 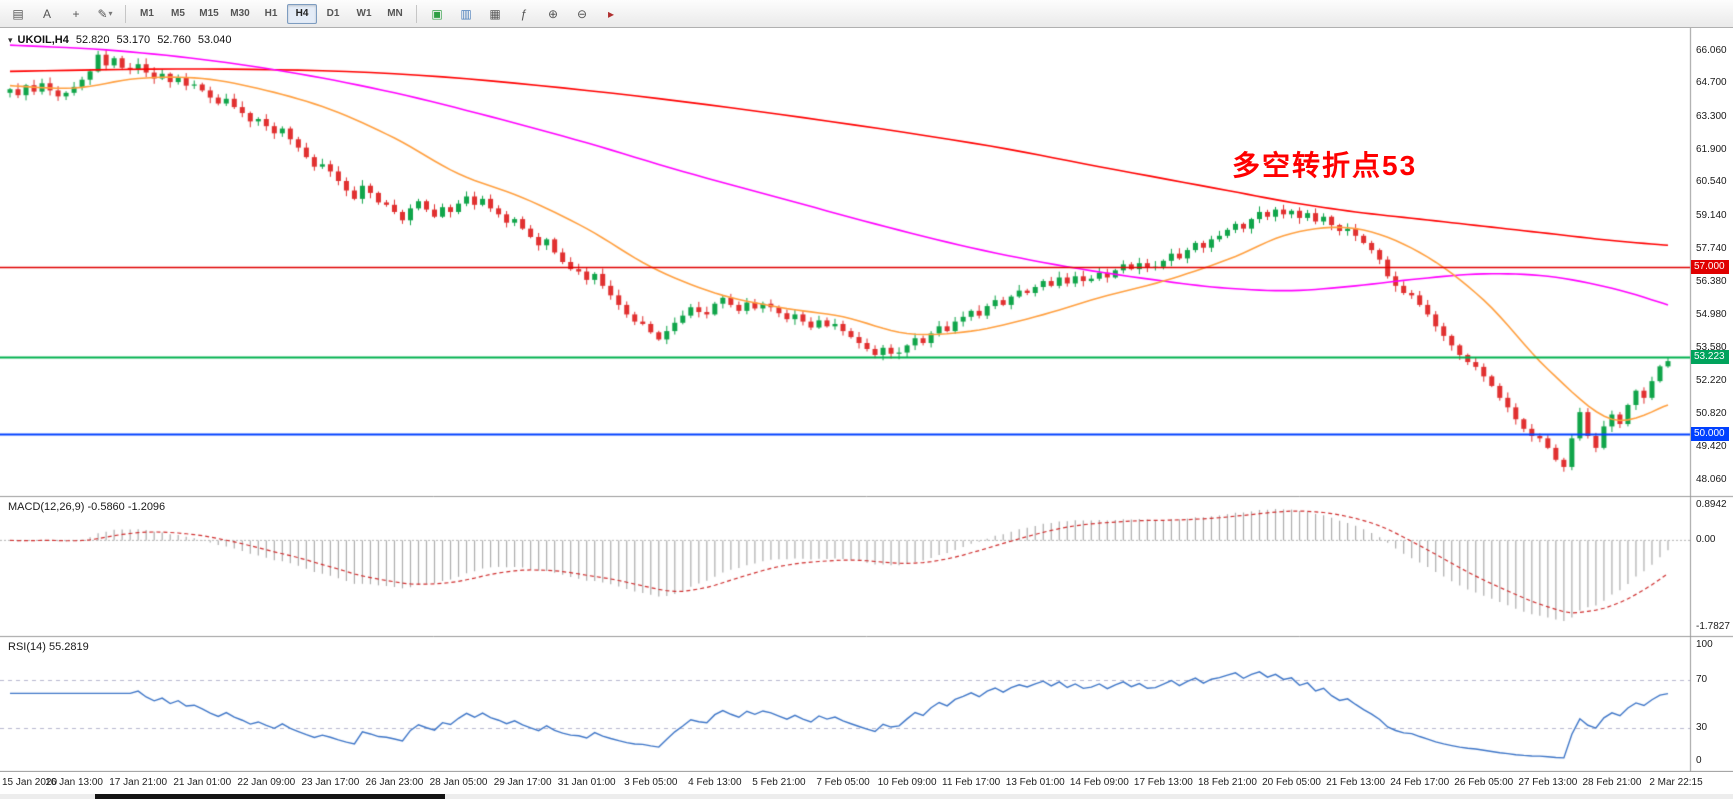 What do you see at coordinates (395, 13) in the screenshot?
I see `timeframe-button-mn: MN` at bounding box center [395, 13].